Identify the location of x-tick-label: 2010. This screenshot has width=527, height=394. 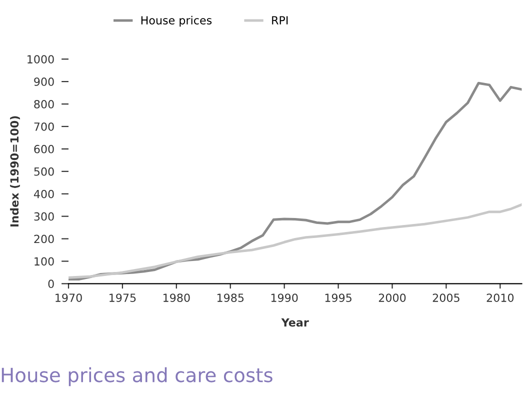
(500, 298).